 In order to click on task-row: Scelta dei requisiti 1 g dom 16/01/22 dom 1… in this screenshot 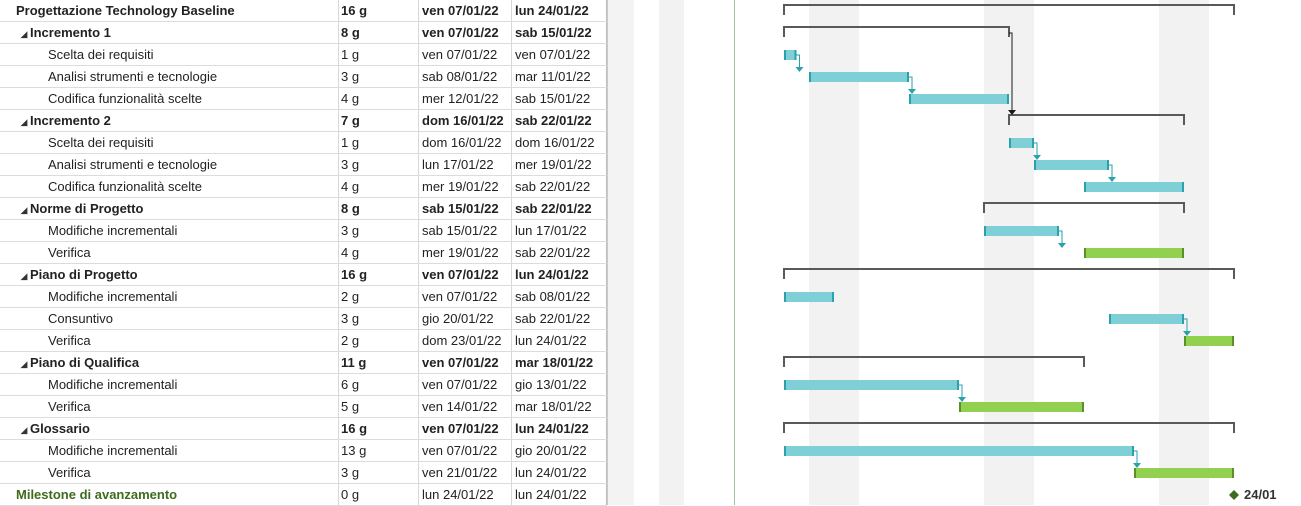, I will do `click(303, 143)`.